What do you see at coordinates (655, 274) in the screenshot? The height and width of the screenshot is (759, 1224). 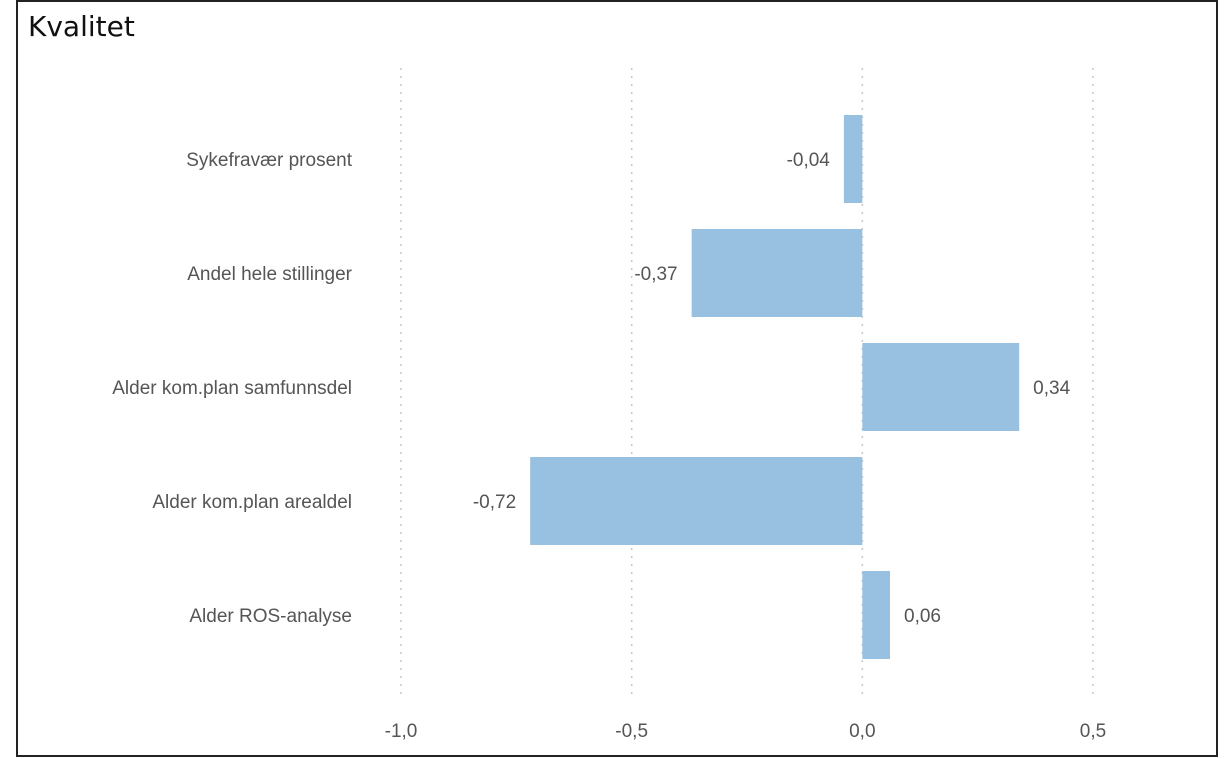 I see `data-label: -0,37` at bounding box center [655, 274].